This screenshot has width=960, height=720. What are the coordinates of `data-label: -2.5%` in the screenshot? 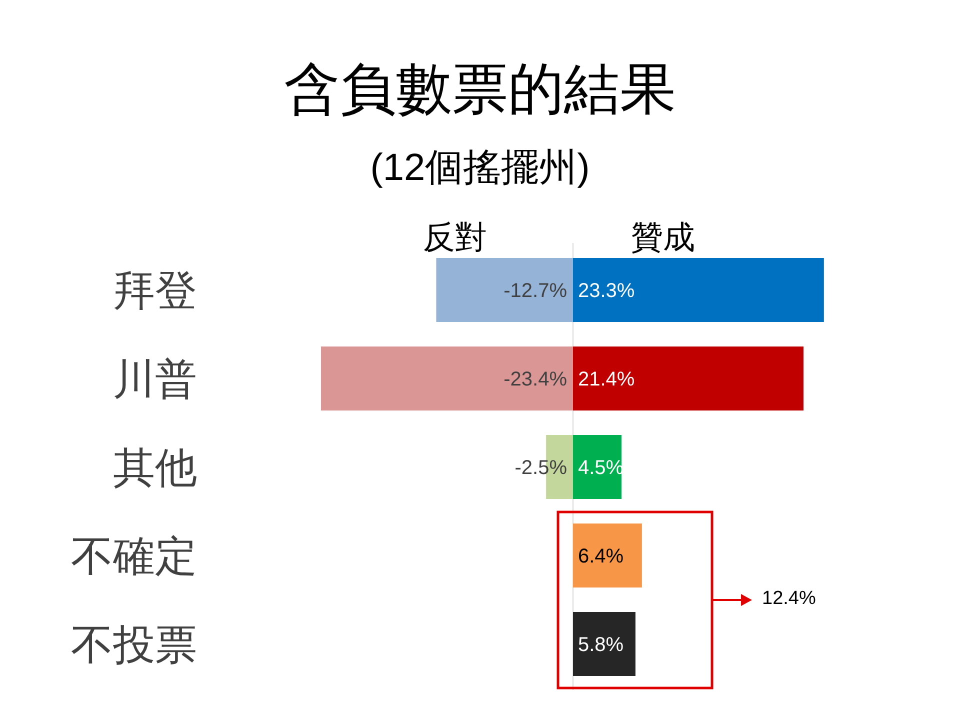 It's located at (541, 468).